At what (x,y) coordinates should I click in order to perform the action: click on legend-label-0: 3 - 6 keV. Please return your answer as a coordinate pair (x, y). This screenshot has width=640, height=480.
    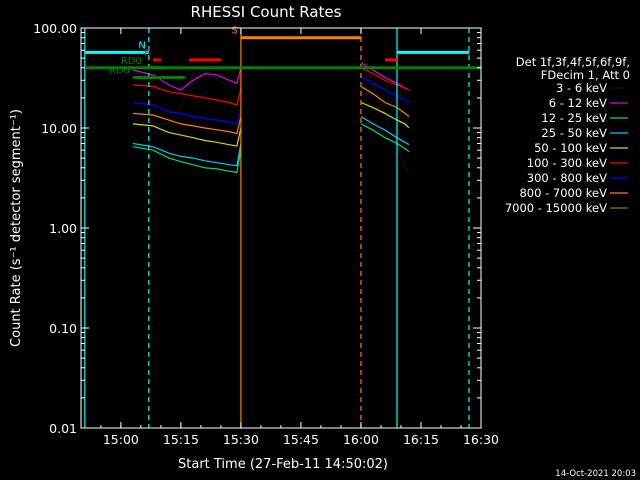
    Looking at the image, I should click on (581, 88).